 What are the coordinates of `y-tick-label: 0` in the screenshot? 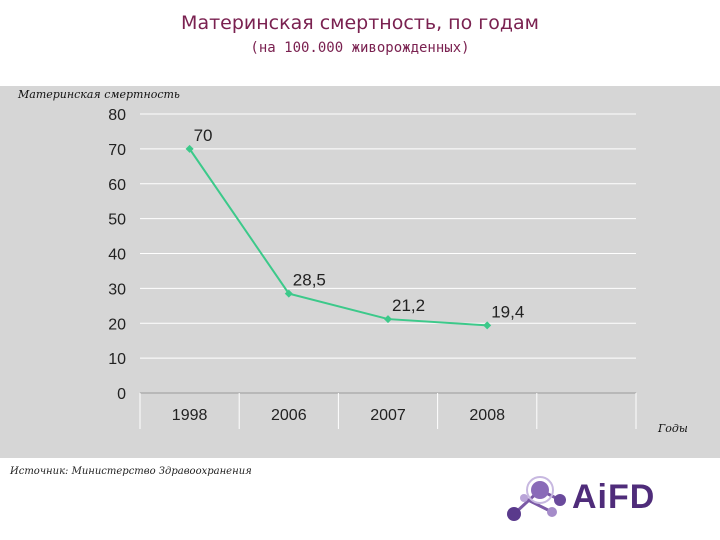 It's located at (121, 394).